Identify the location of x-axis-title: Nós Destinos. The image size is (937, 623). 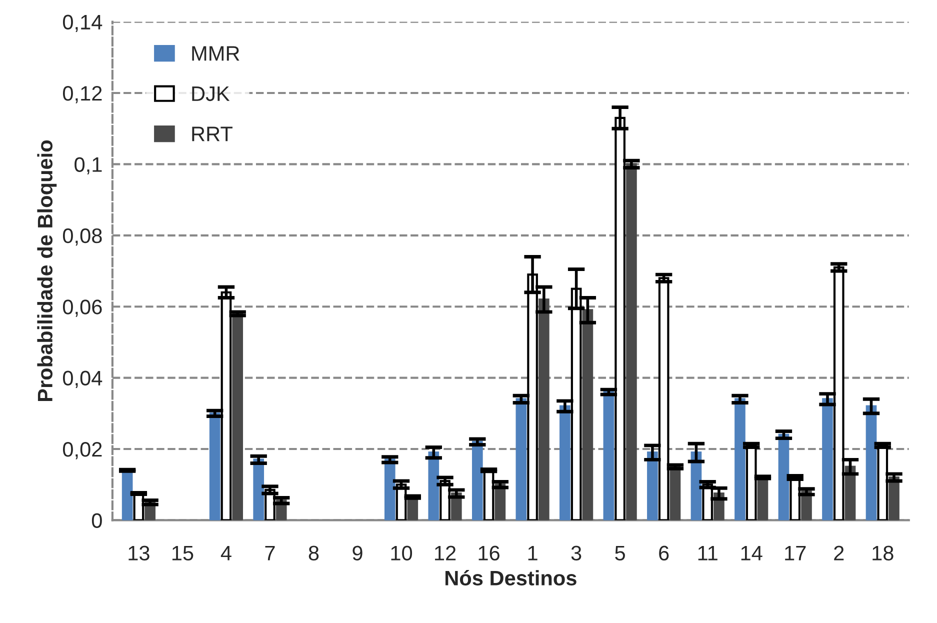
(511, 578).